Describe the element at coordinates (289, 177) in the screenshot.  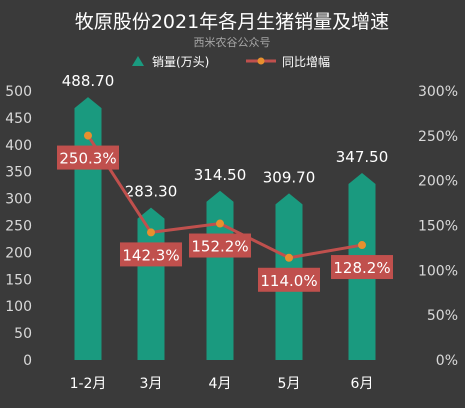
I see `bar-value-label: 309.70` at that location.